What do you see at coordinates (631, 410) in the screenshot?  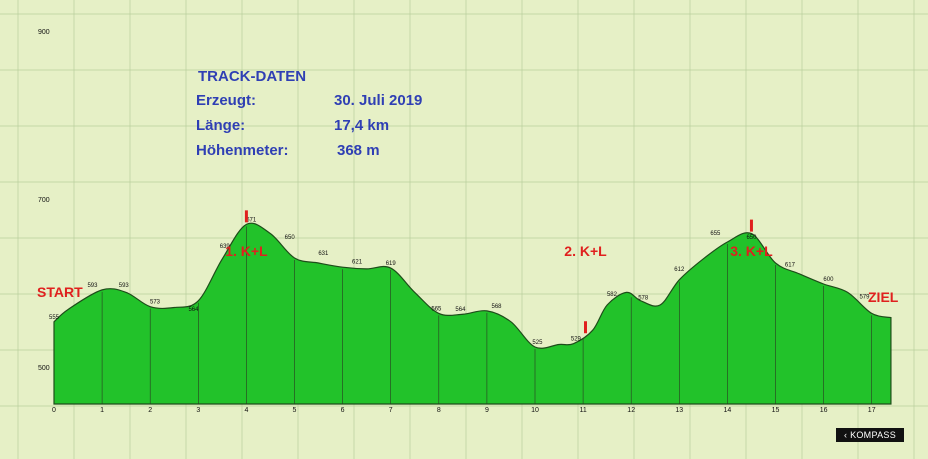 I see `x-tick-label: 12` at bounding box center [631, 410].